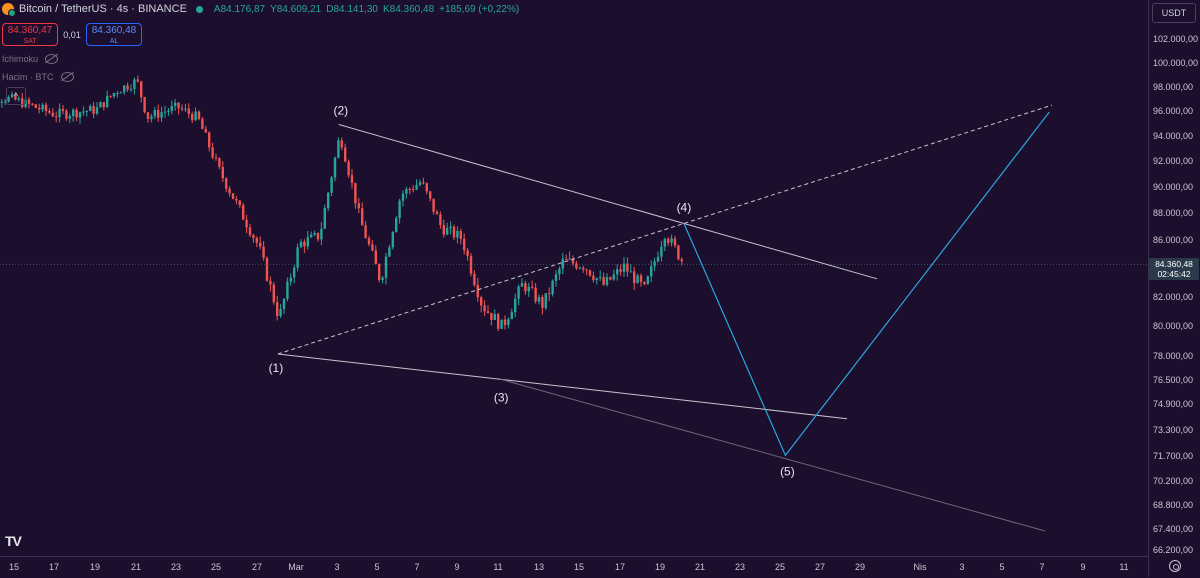 The image size is (1200, 578). I want to click on indicator-volume: Hacim · BTC, so click(38, 77).